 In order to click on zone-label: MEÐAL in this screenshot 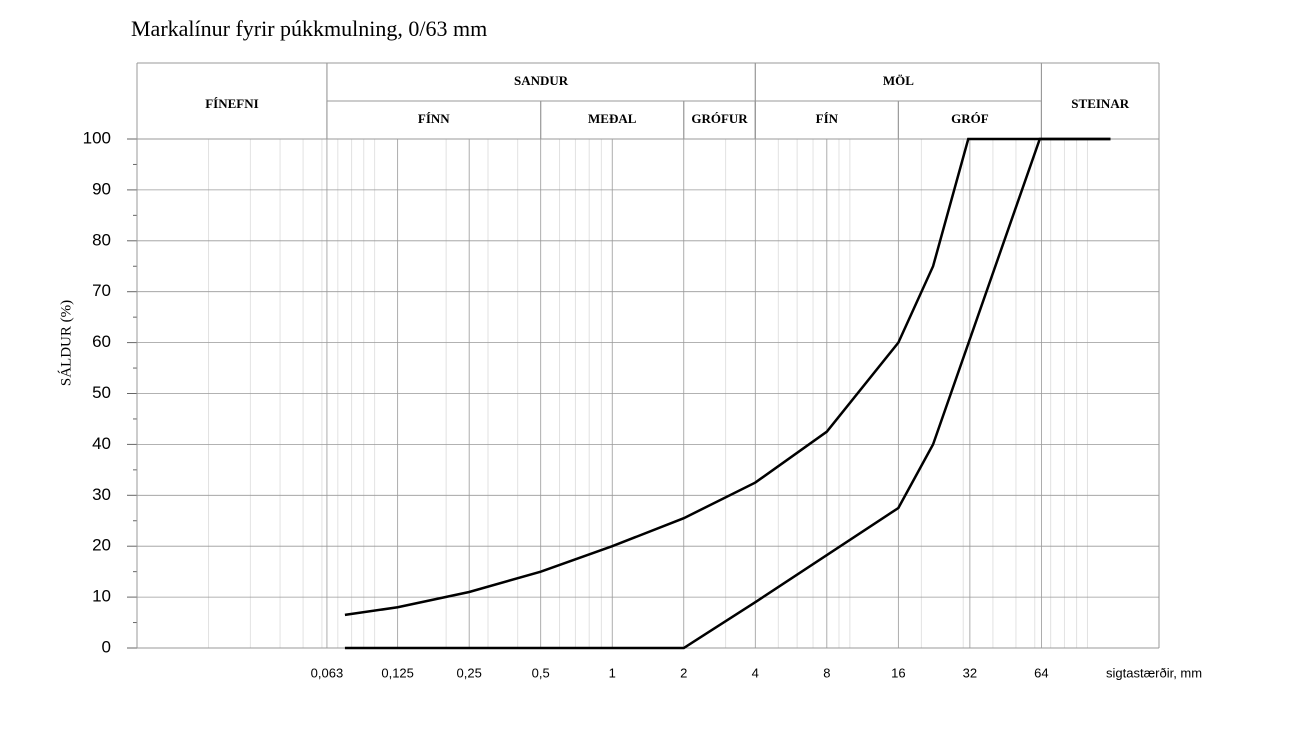, I will do `click(612, 118)`.